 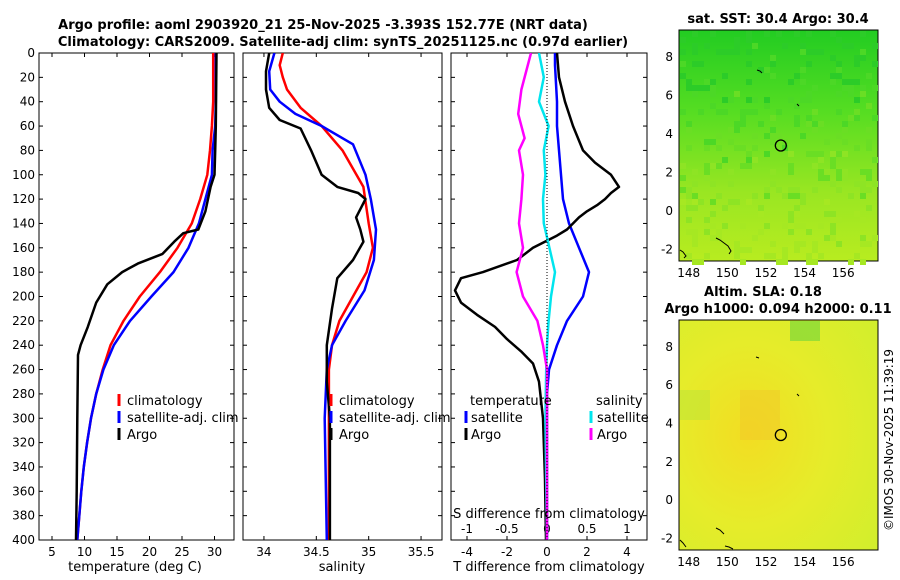 I want to click on legend-salinity-heading: salinity, so click(x=619, y=401).